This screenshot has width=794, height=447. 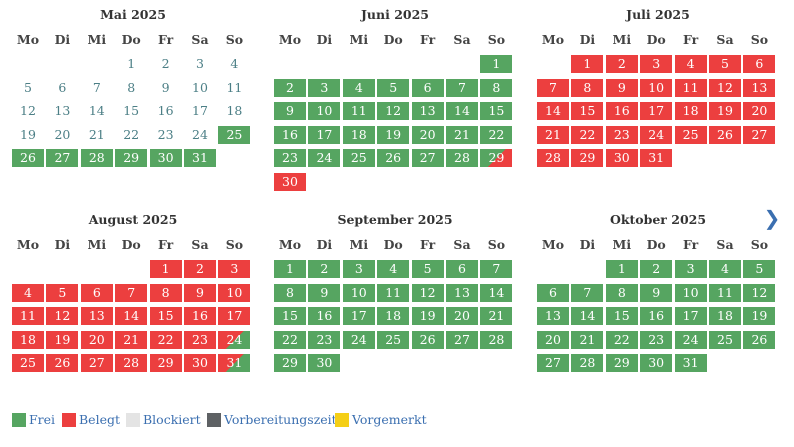 I want to click on day-cell: 13, so click(x=427, y=111).